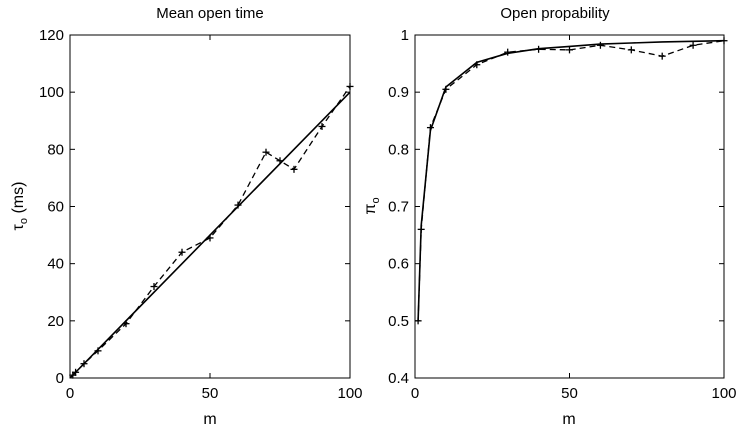 The height and width of the screenshot is (432, 738). I want to click on y-tick-label: 100, so click(51, 92).